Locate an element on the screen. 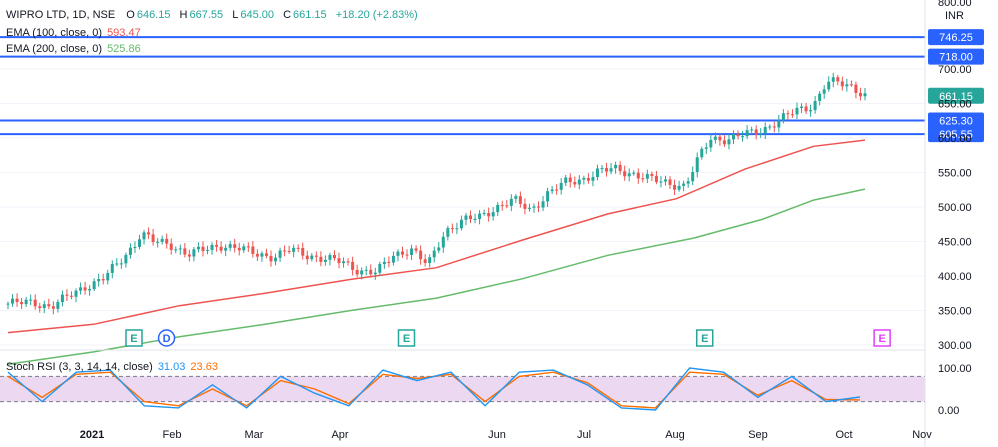 This screenshot has width=998, height=447. ema100-label: EMA (100, close, 0) is located at coordinates (54, 33).